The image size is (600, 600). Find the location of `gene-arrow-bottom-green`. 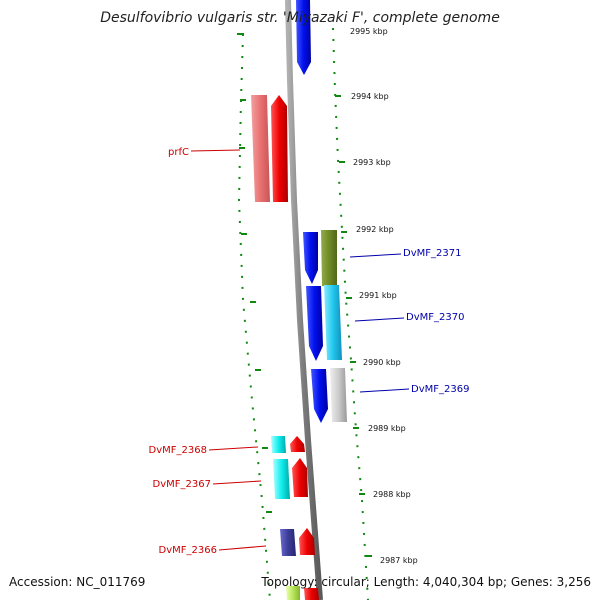

gene-arrow-bottom-green is located at coordinates (293, 593).